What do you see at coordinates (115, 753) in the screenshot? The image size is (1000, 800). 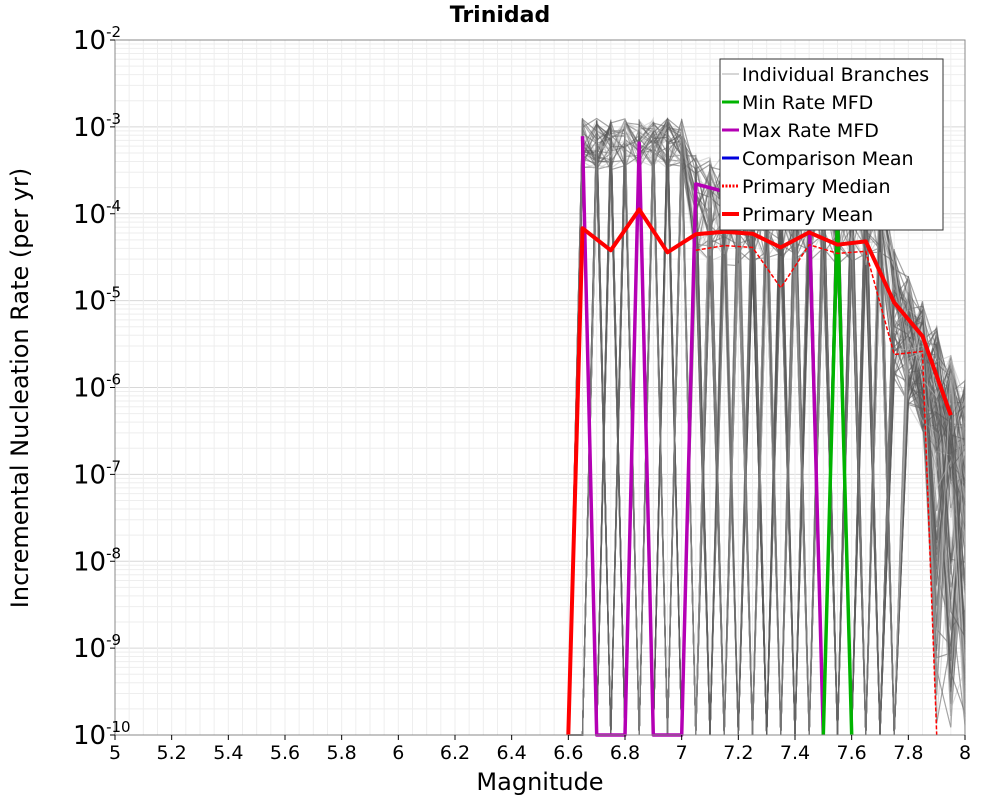 I see `x-tick-label: 5` at bounding box center [115, 753].